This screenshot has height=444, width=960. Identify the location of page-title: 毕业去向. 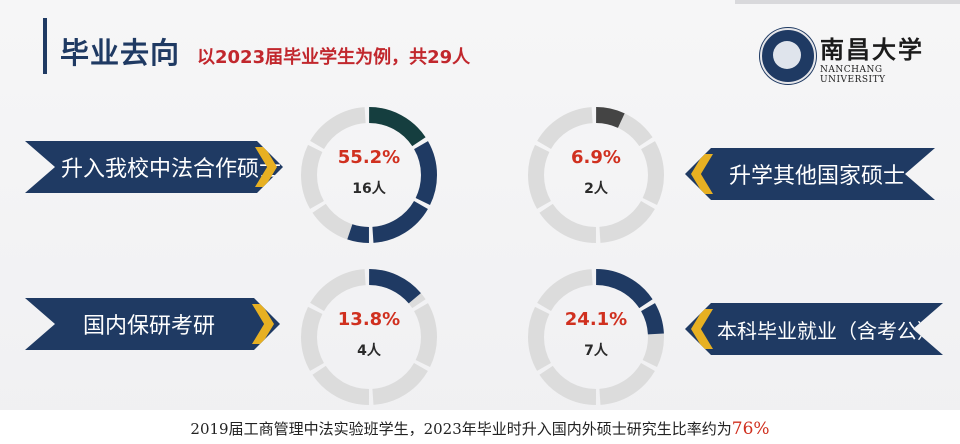
(120, 53).